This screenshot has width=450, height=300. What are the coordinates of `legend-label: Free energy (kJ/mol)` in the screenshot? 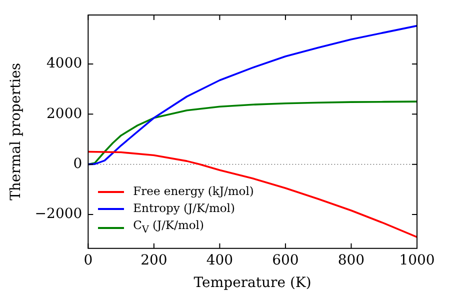 It's located at (193, 191).